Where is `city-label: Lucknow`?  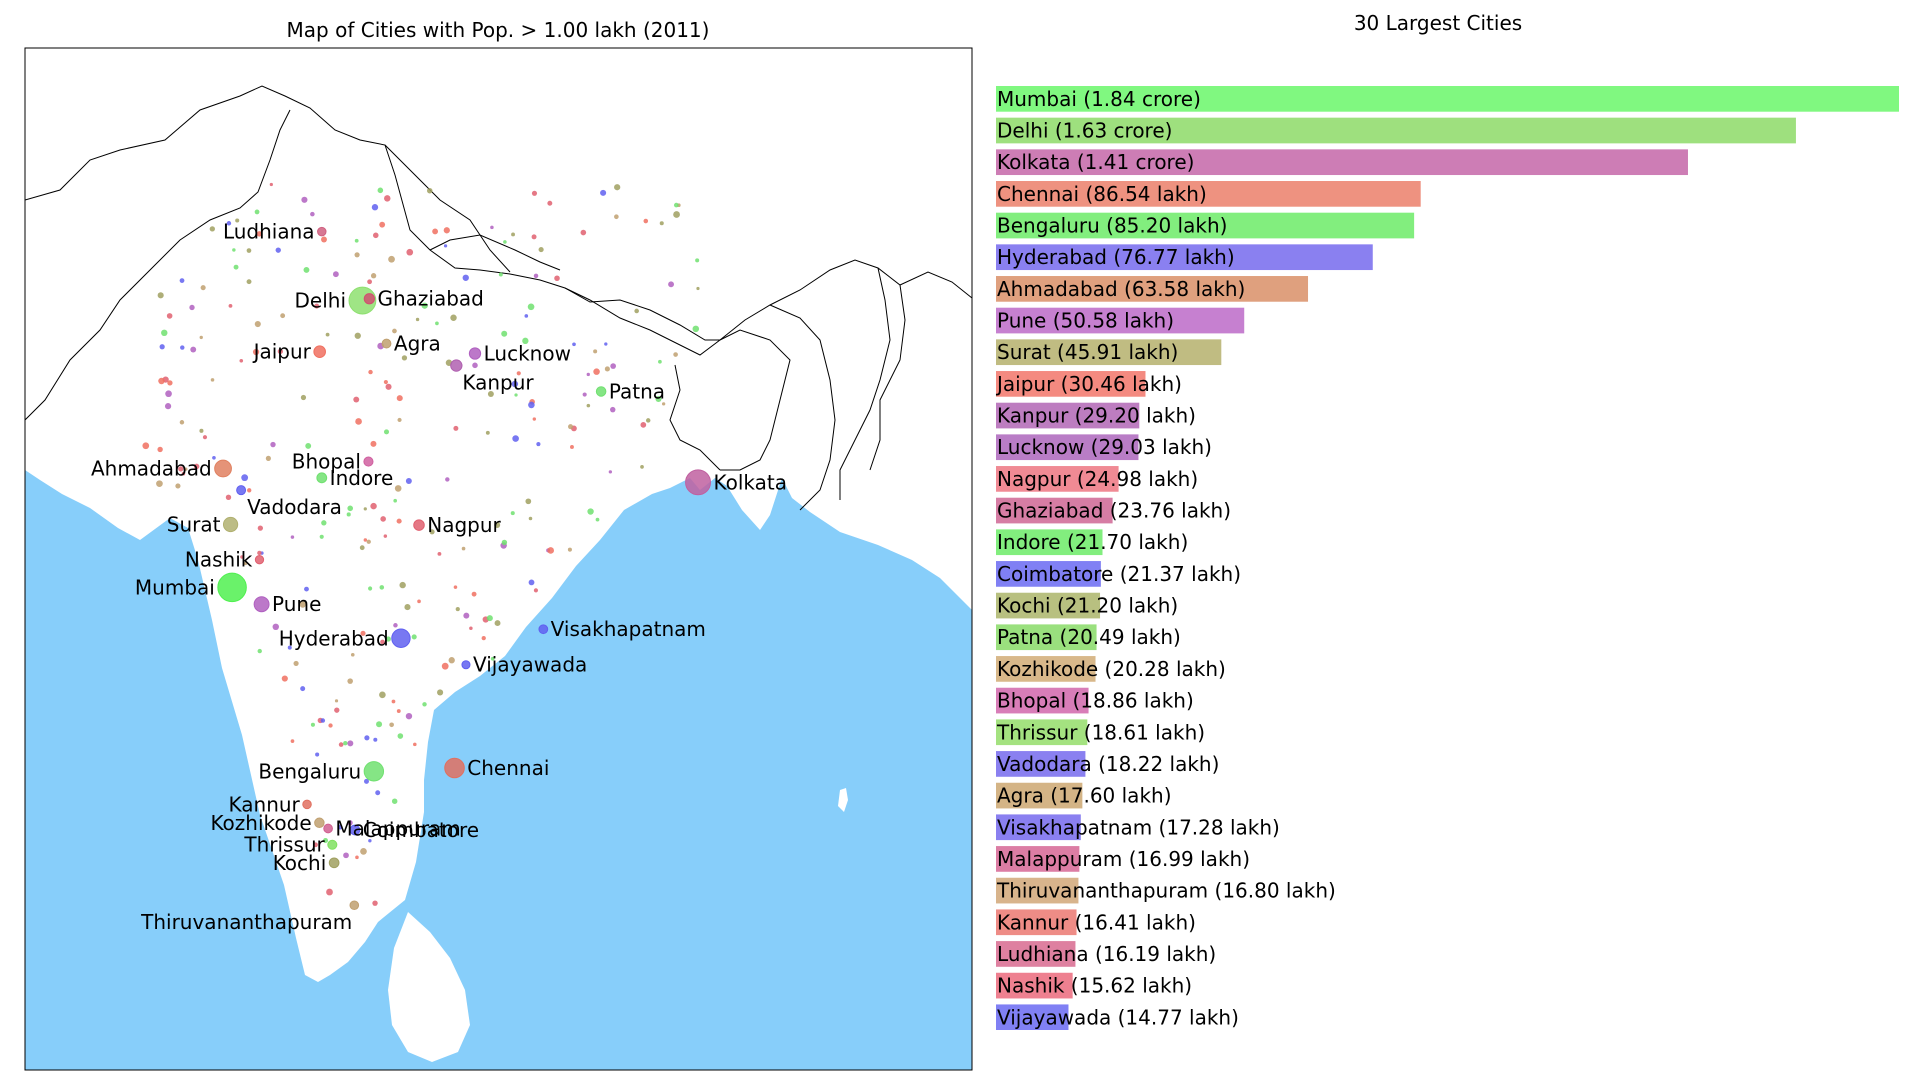 city-label: Lucknow is located at coordinates (527, 354).